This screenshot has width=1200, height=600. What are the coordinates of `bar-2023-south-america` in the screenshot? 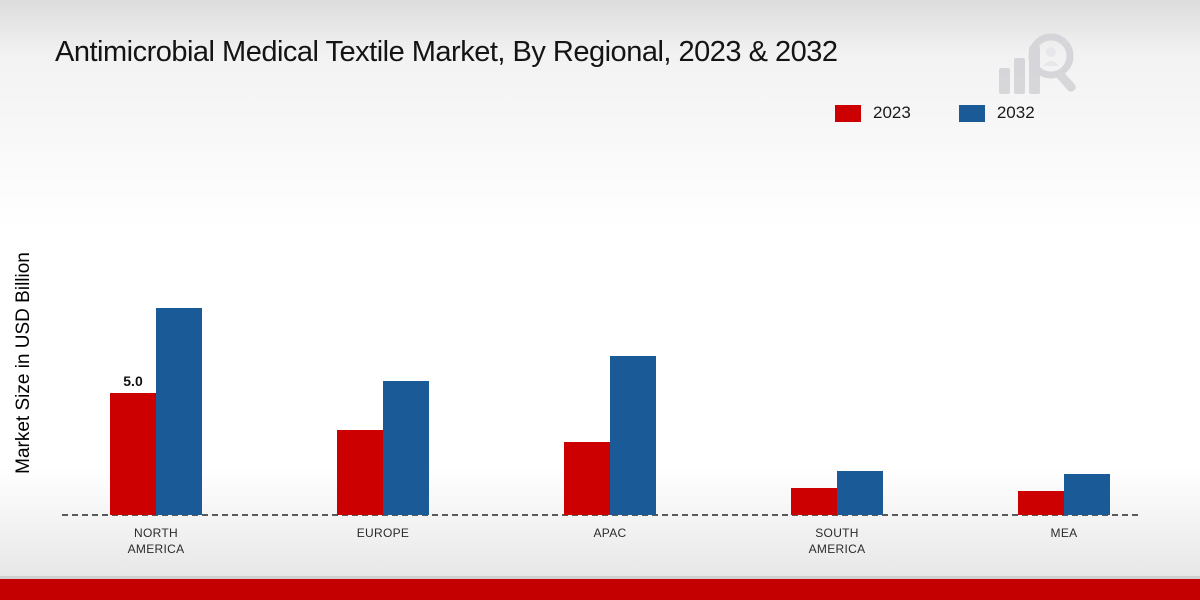 It's located at (814, 501).